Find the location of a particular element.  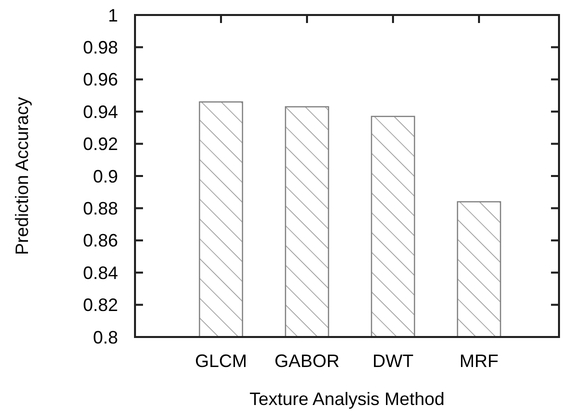

y-tick-label: 1 is located at coordinates (113, 15).